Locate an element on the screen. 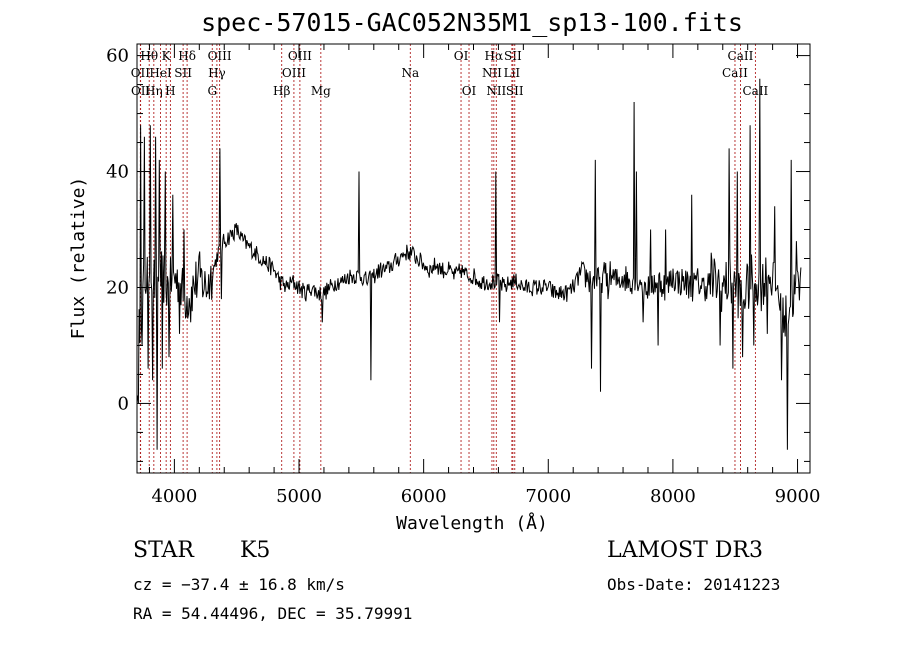  x-tick-label: 6000 is located at coordinates (424, 496).